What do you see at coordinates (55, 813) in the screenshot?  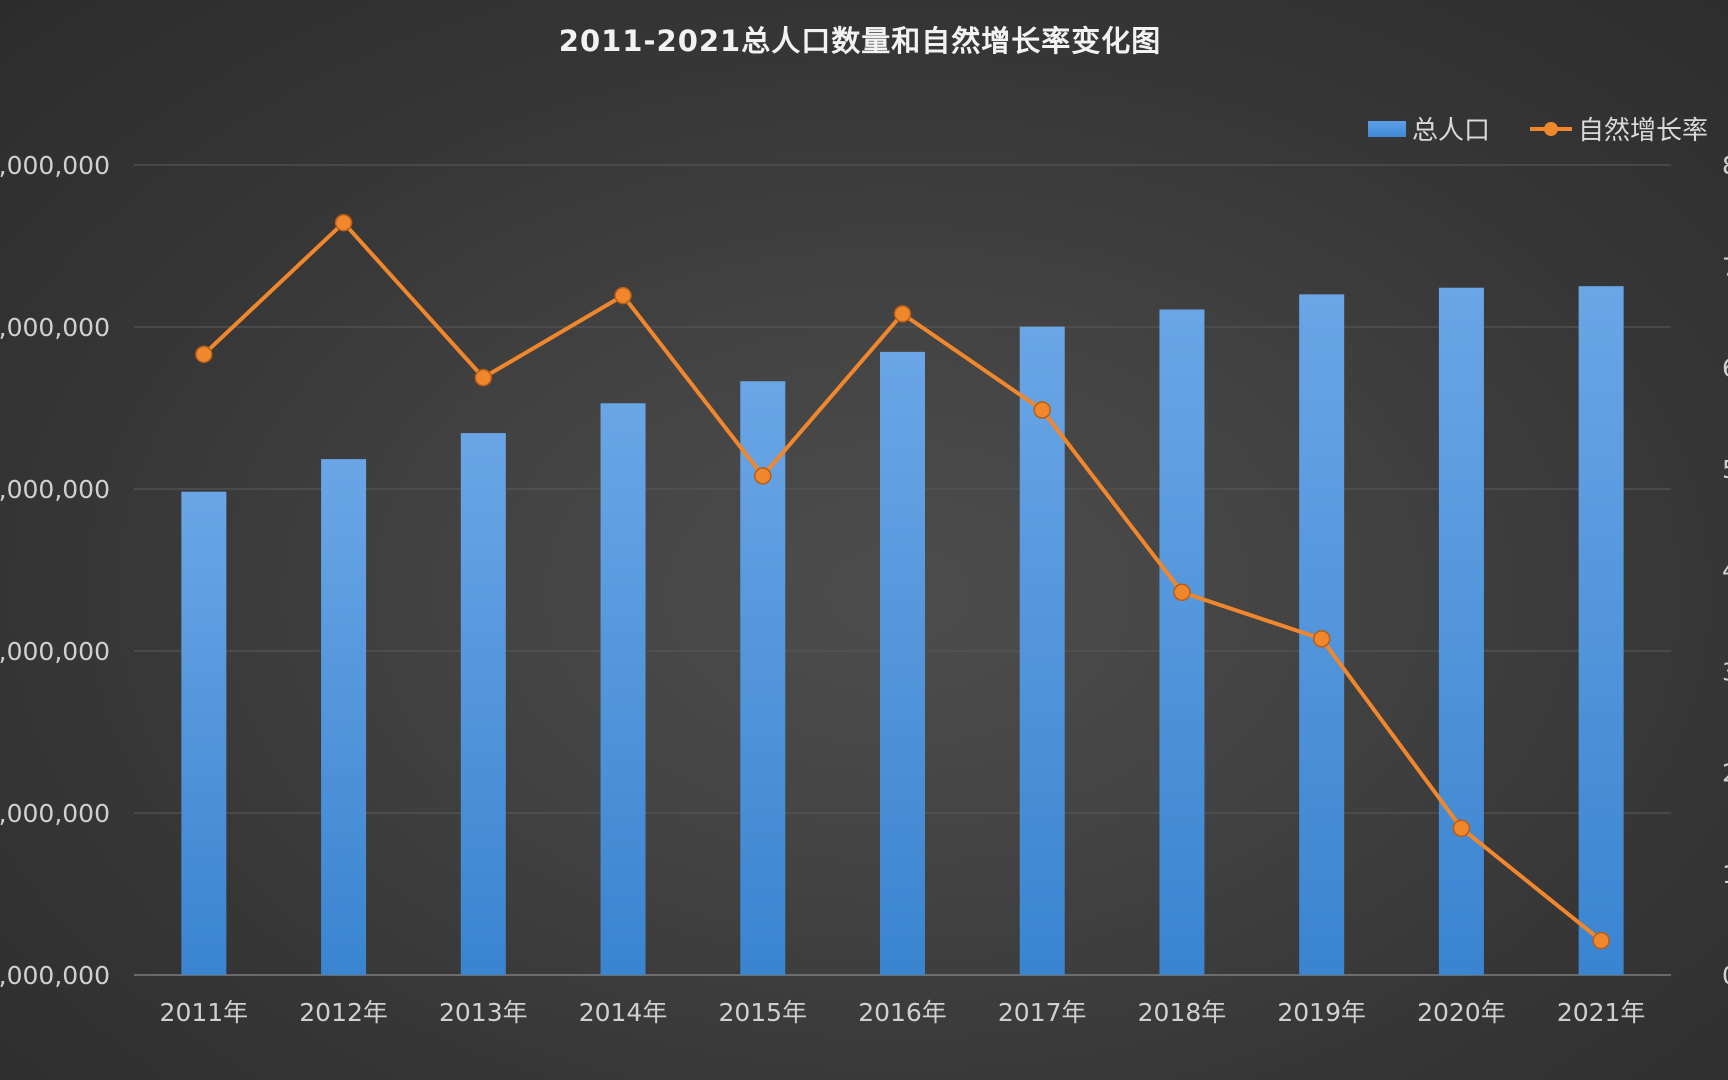 I see `left-axis-tick-label: 1,250,000,000` at bounding box center [55, 813].